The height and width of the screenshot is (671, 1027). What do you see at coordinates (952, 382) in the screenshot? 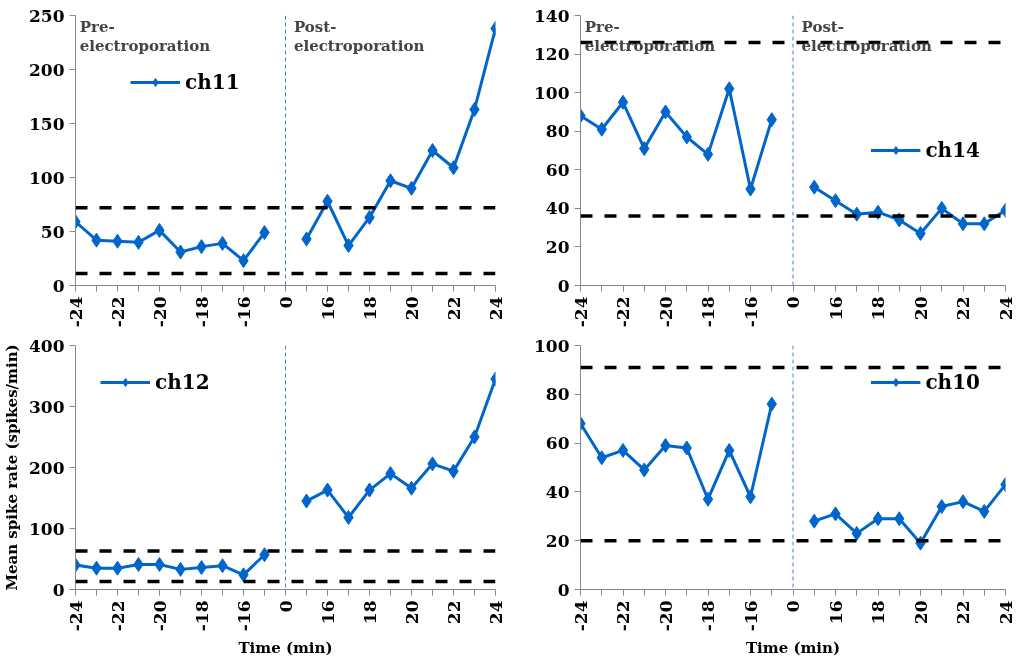
I see `legend-label: ch10` at bounding box center [952, 382].